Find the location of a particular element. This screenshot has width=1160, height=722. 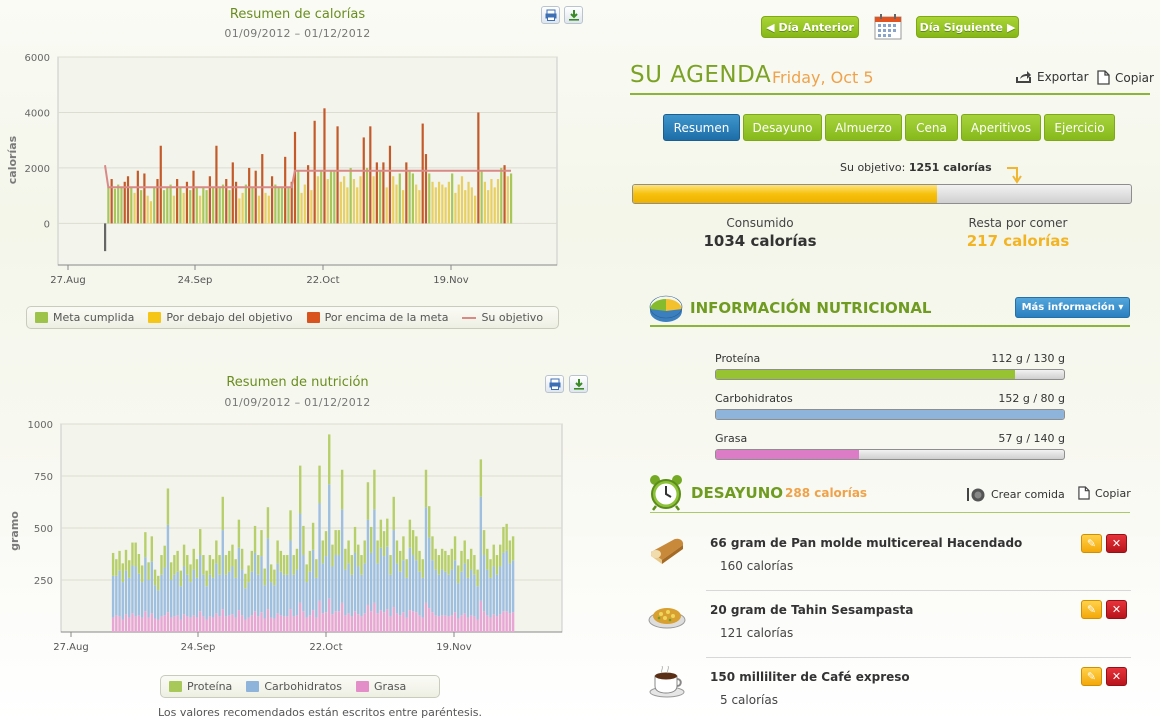

tab-ejercicio: Ejercicio is located at coordinates (1079, 127).